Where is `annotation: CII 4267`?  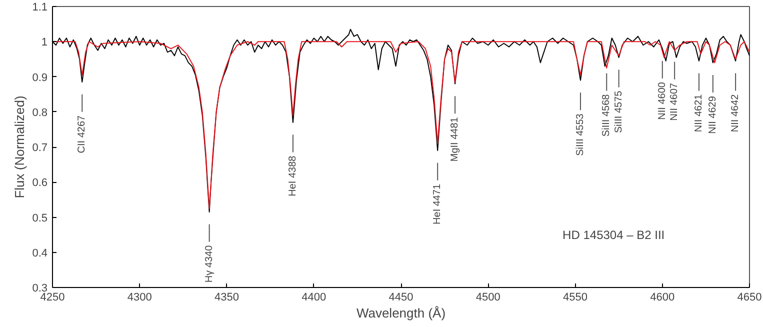 annotation: CII 4267 is located at coordinates (82, 134).